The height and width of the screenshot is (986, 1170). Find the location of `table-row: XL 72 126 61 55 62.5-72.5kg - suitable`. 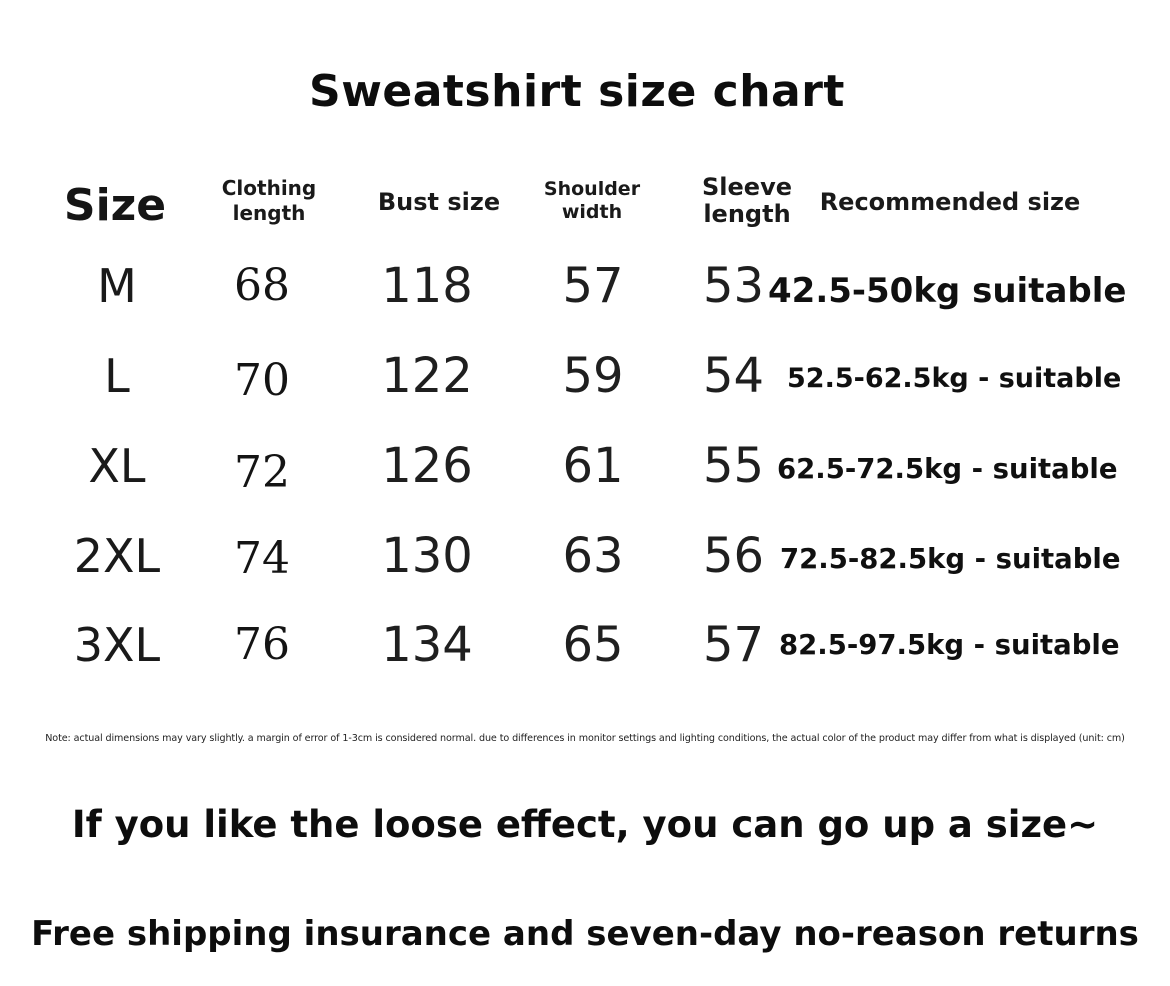

table-row: XL 72 126 61 55 62.5-72.5kg - suitable is located at coordinates (585, 466).